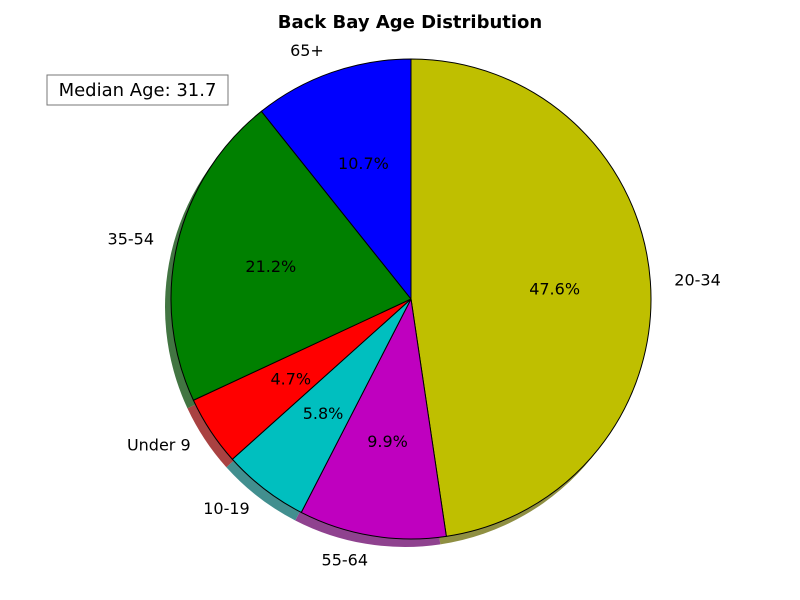 The width and height of the screenshot is (800, 600). Describe the element at coordinates (363, 163) in the screenshot. I see `pct-label-65: 10.7%` at that location.